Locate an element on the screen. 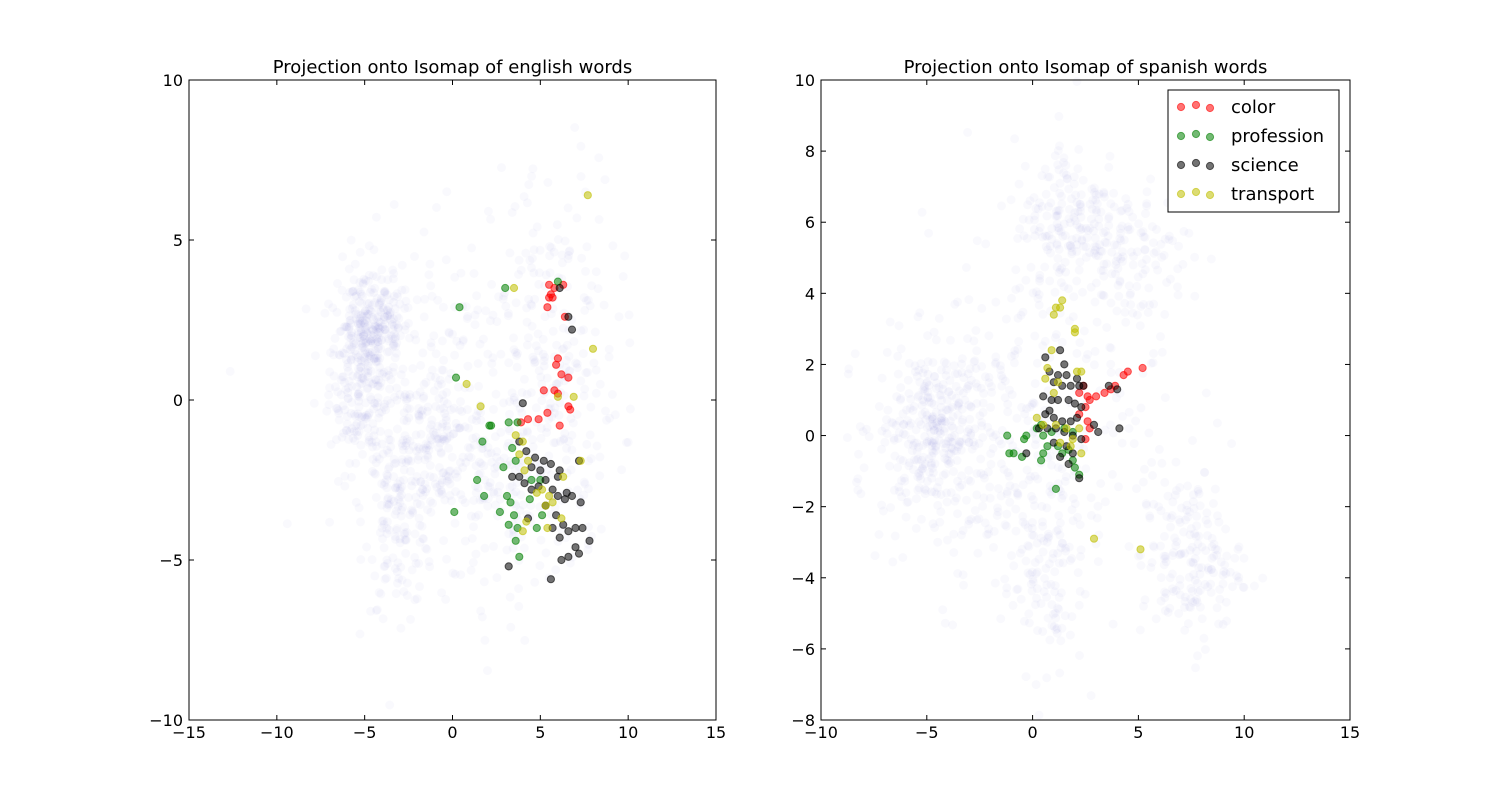 This screenshot has width=1500, height=804. y-tick-label: −10 is located at coordinates (166, 720).